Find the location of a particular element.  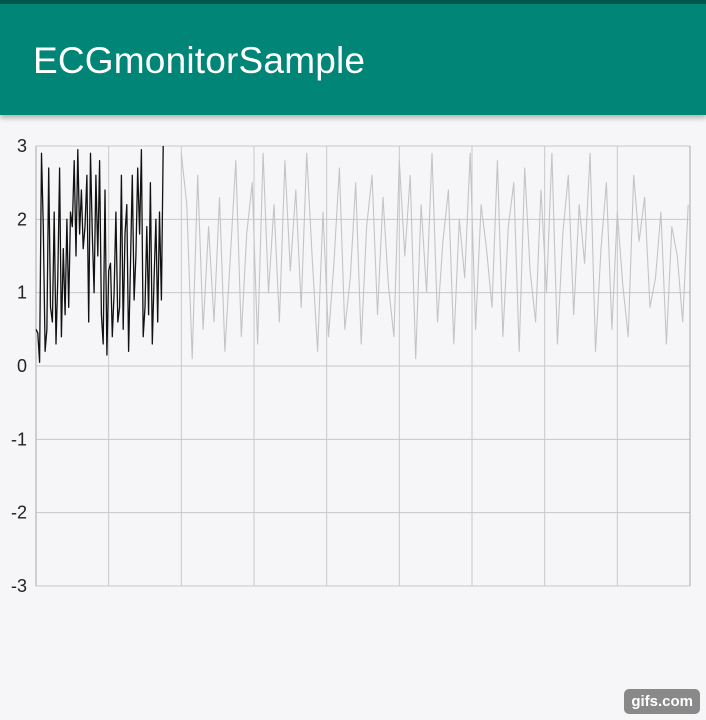

status-strip is located at coordinates (353, 2).